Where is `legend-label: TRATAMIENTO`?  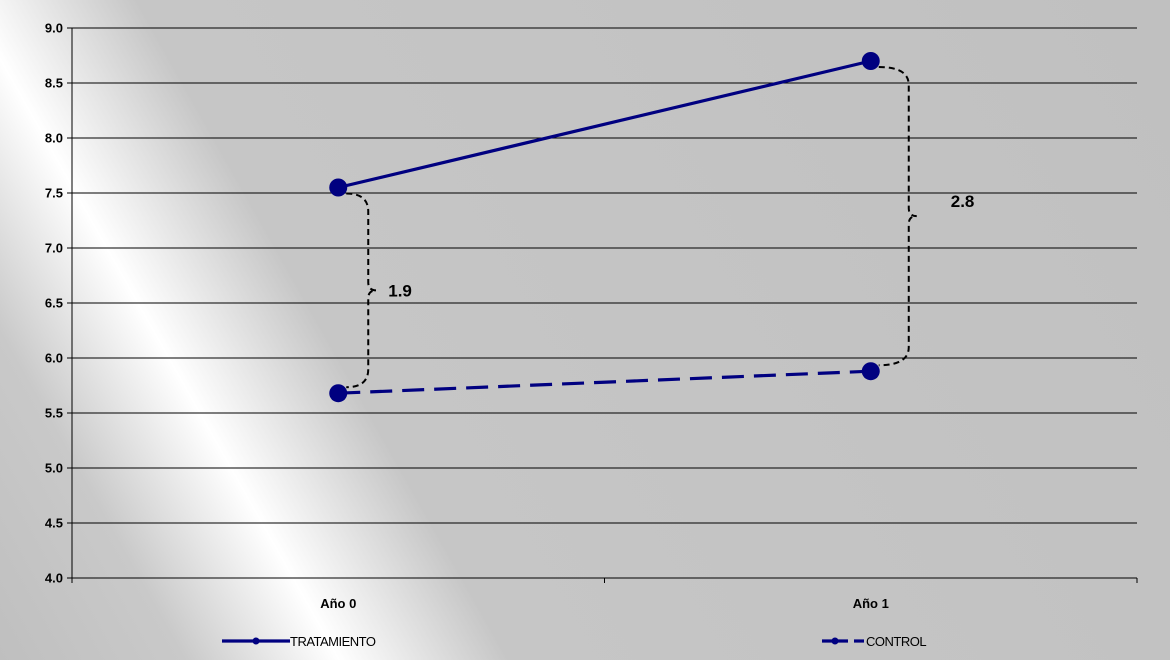 legend-label: TRATAMIENTO is located at coordinates (333, 641).